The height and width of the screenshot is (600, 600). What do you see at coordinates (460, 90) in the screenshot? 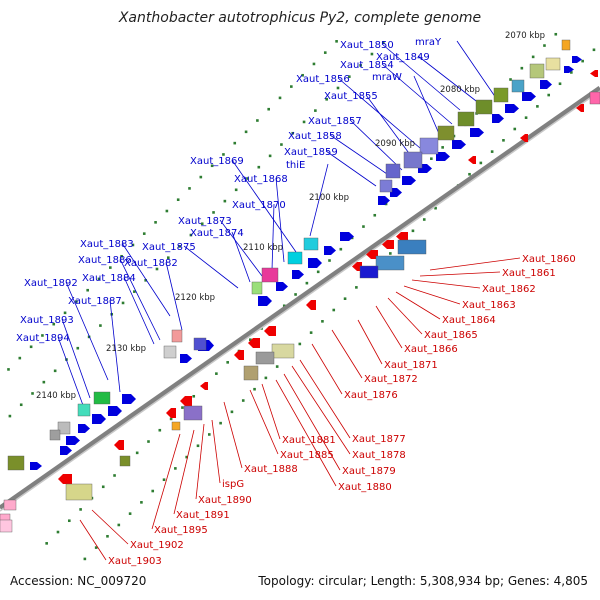
I see `tick-label: 2080 kbp` at bounding box center [460, 90].